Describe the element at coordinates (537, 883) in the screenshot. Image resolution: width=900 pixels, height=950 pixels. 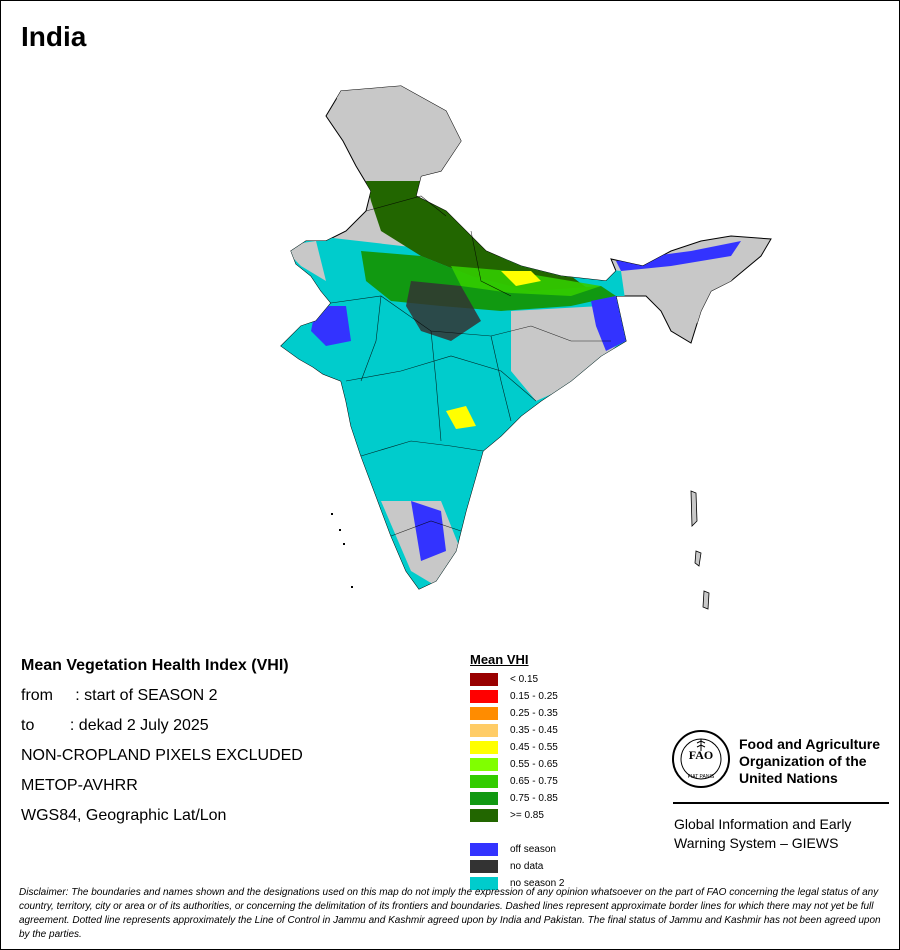
I see `legend-label: no season 2` at that location.